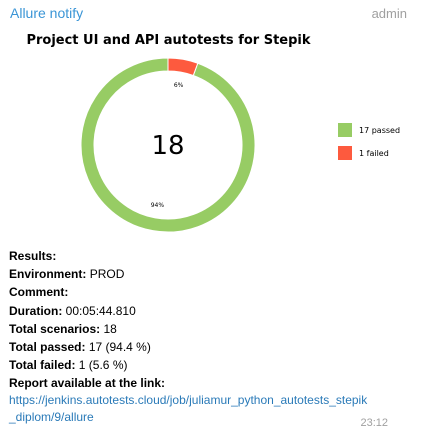  Describe the element at coordinates (100, 310) in the screenshot. I see `duration-value: 00:05:44.810` at that location.